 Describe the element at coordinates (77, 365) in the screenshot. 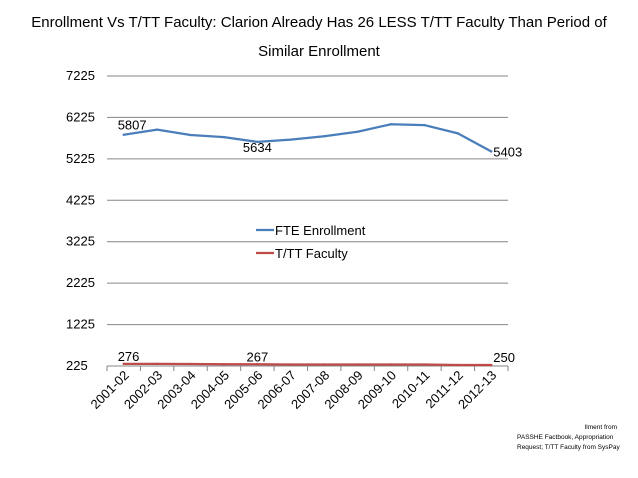

I see `y-tick-label: 225` at that location.